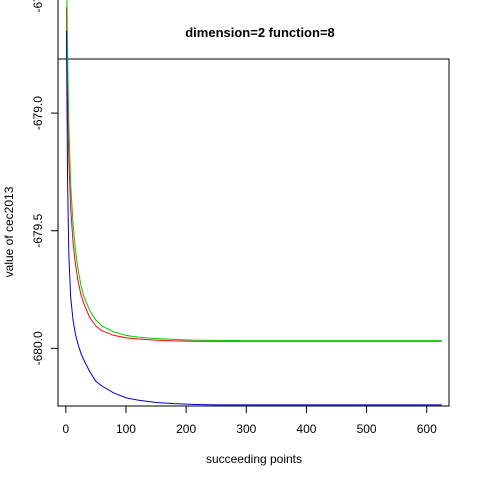  What do you see at coordinates (126, 429) in the screenshot?
I see `x-tick-label: 100` at bounding box center [126, 429].